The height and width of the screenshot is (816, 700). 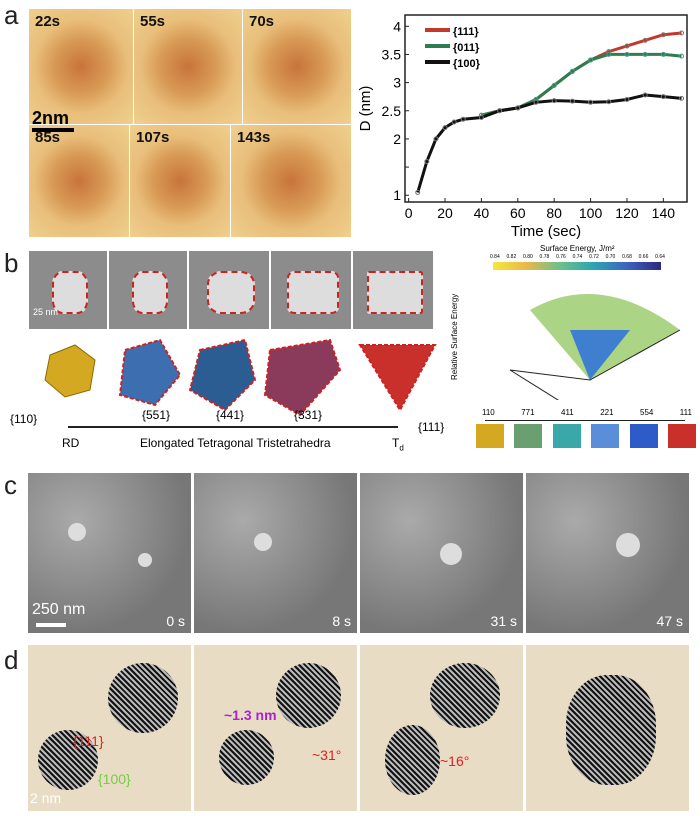 I want to click on frame-time: 107s, so click(x=153, y=137).